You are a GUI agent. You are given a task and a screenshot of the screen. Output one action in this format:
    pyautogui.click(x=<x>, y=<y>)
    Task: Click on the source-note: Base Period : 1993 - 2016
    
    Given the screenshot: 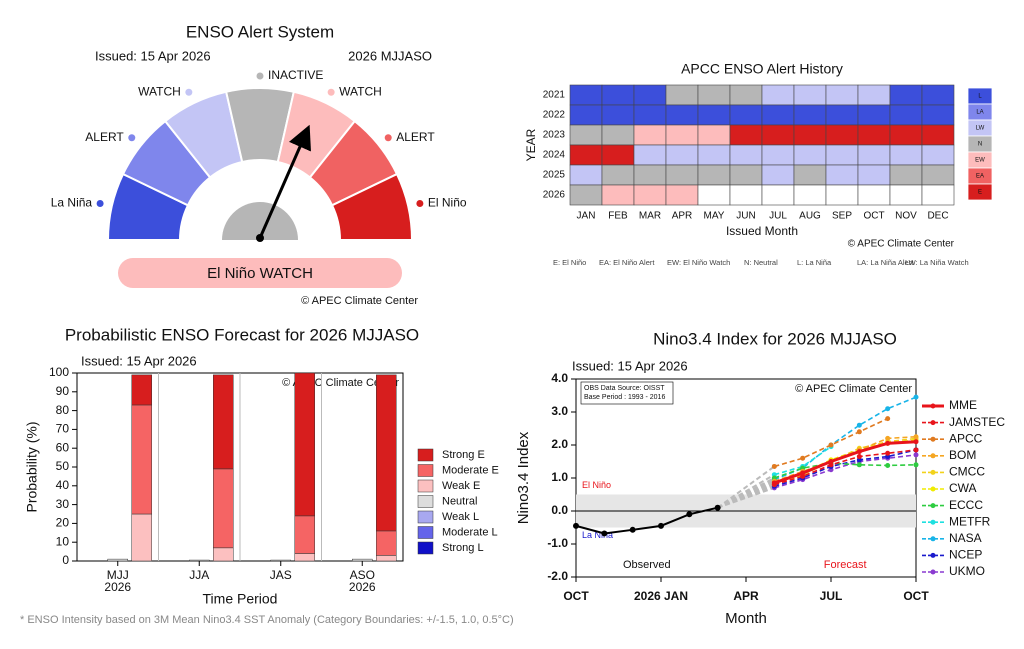 What is the action you would take?
    pyautogui.click(x=624, y=397)
    